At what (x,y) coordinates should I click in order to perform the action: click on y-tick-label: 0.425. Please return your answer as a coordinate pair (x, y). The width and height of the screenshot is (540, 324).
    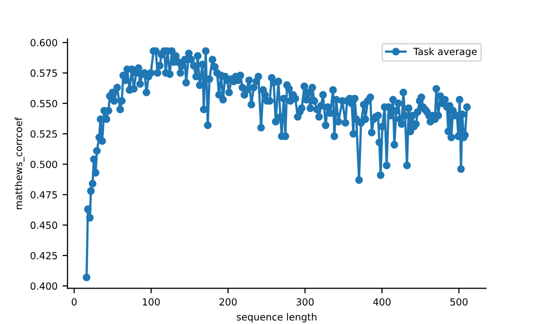
    Looking at the image, I should click on (43, 256).